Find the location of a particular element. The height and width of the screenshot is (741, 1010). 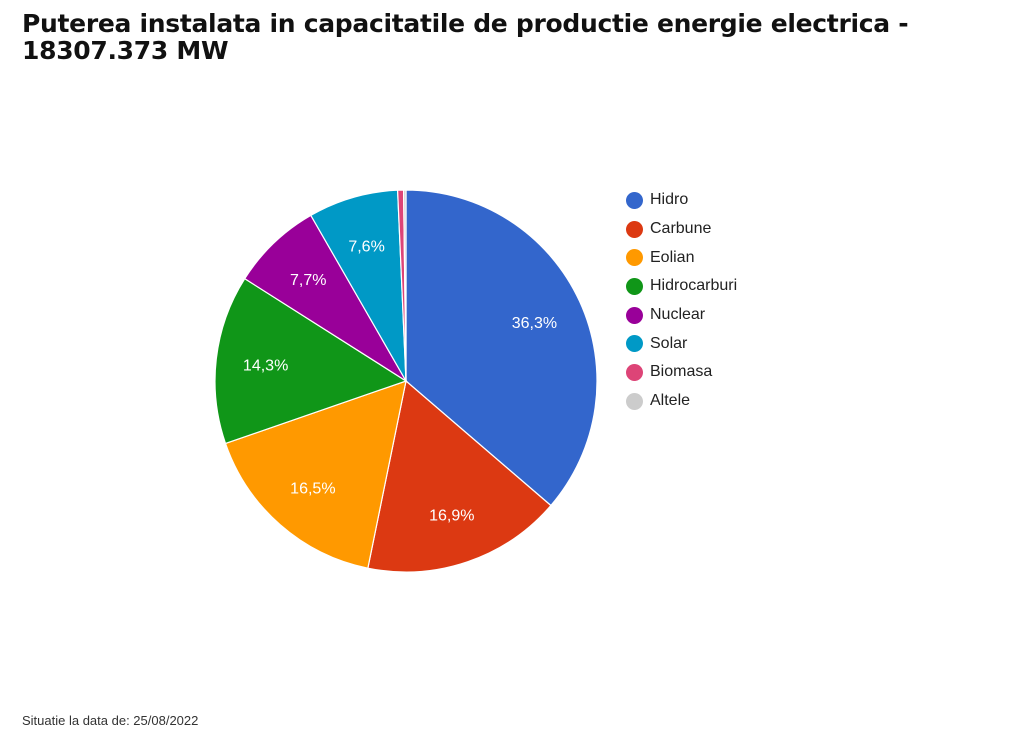

footer-date: Situatie la data de: 25/08/2022 is located at coordinates (110, 720).